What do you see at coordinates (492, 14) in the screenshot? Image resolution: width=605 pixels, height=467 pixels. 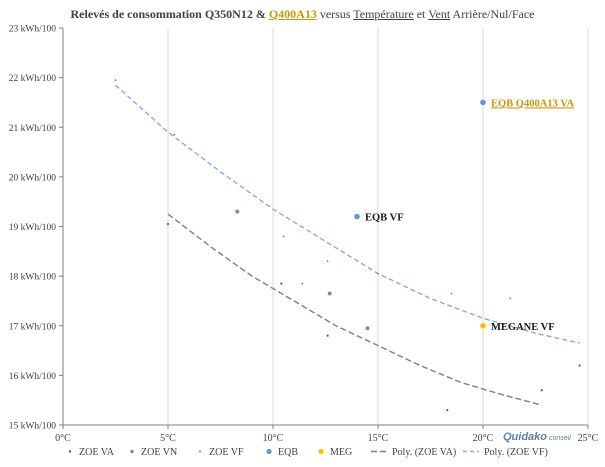 I see `title-suffix: Arrière/Nul/Face` at bounding box center [492, 14].